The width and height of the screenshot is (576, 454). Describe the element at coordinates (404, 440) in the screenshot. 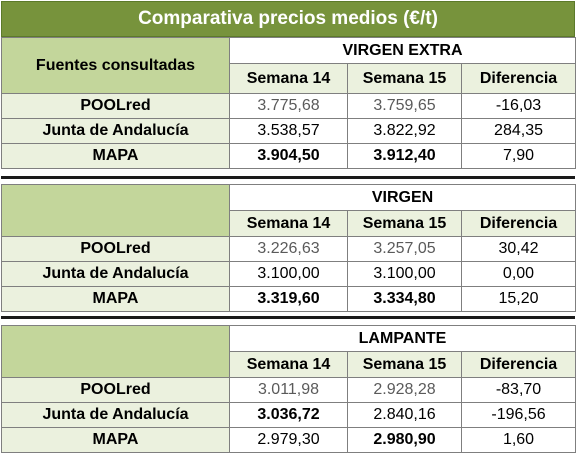

I see `row-week15: 2.980,90` at that location.